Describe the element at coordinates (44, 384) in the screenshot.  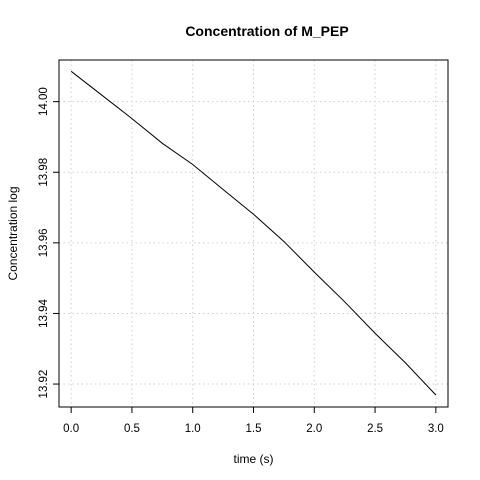
I see `y-tick-label: 13.92` at that location.